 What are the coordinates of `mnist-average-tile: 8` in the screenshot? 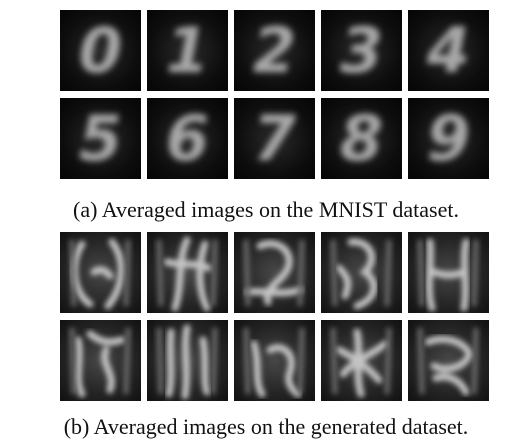 It's located at (361, 138).